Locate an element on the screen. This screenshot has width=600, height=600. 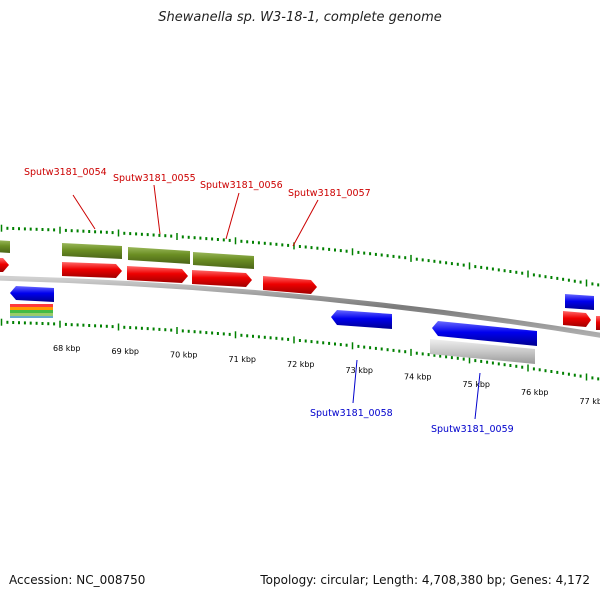
pseudogene-bar is located at coordinates (482, 351).